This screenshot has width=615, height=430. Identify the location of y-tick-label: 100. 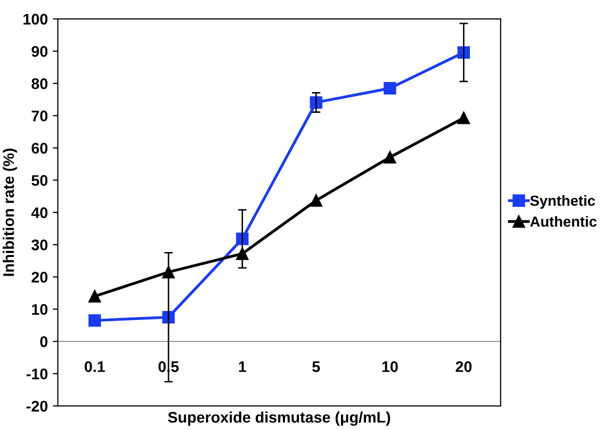
(36, 19).